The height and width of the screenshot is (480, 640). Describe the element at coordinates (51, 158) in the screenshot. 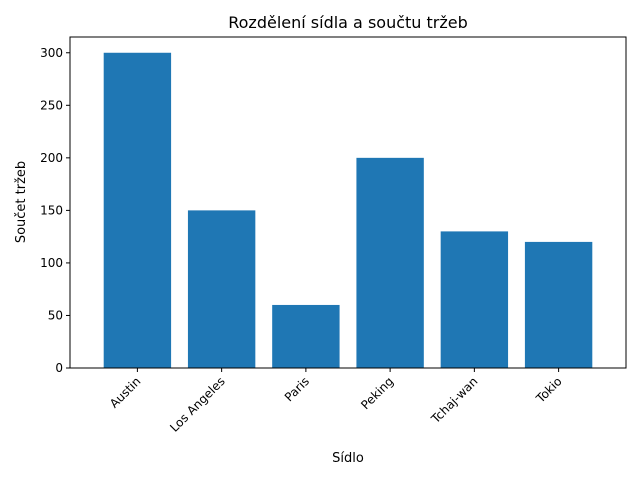

I see `y-tick-label: 200` at that location.